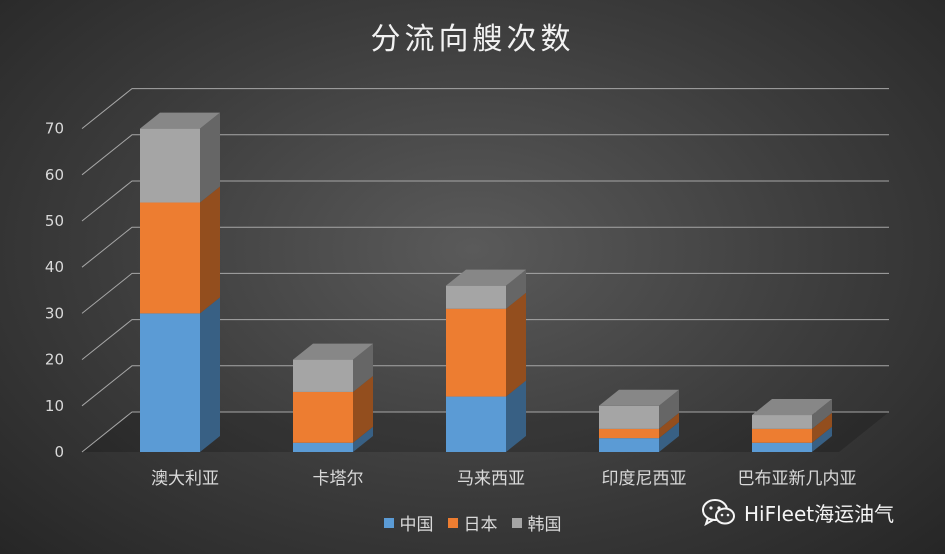 The image size is (945, 554). I want to click on x-tick-label: 马来西亚, so click(491, 479).